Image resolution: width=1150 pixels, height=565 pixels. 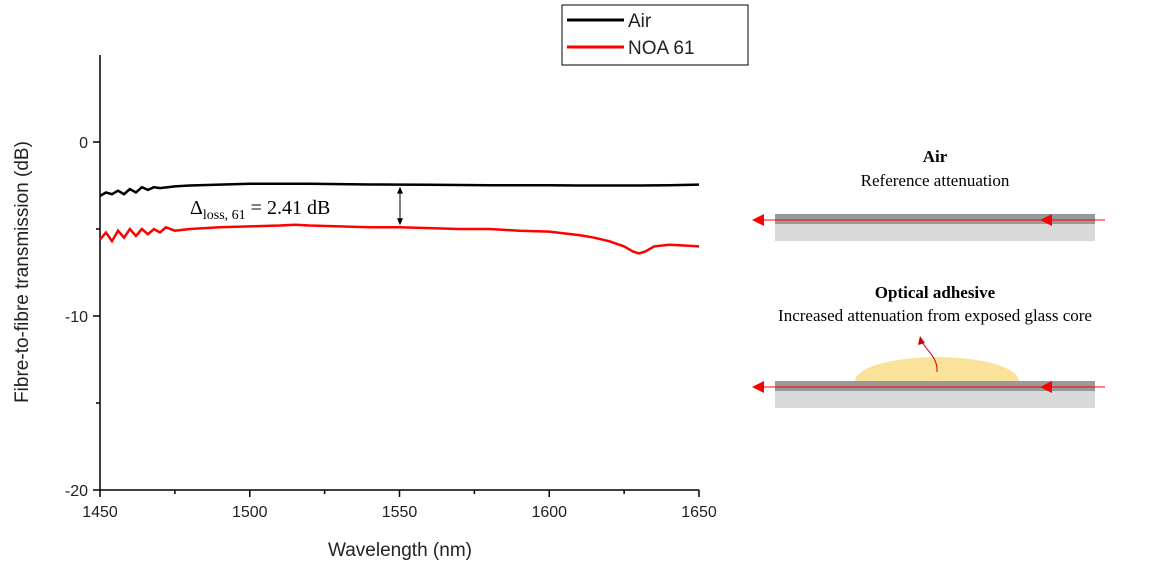 I want to click on y-tick-label: -20, so click(x=76, y=491).